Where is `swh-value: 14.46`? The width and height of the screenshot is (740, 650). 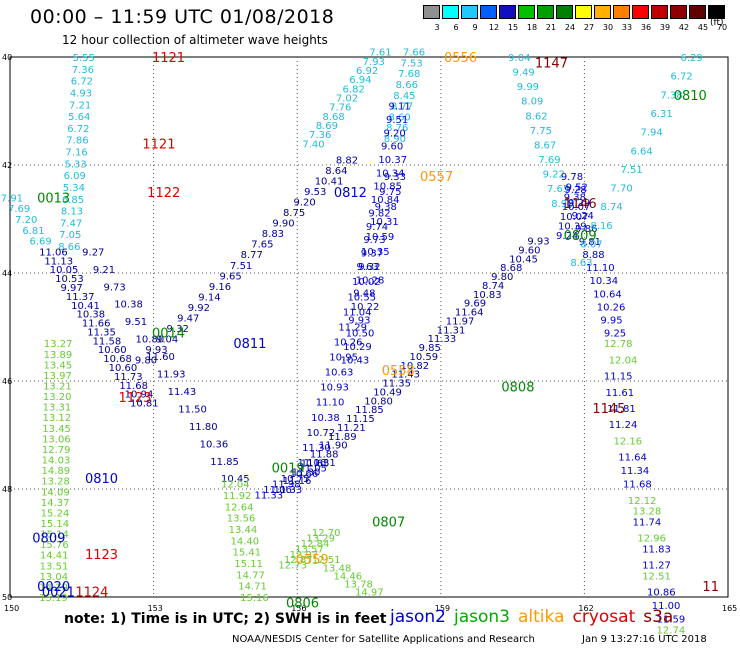
swh-value: 14.46 is located at coordinates (347, 576).